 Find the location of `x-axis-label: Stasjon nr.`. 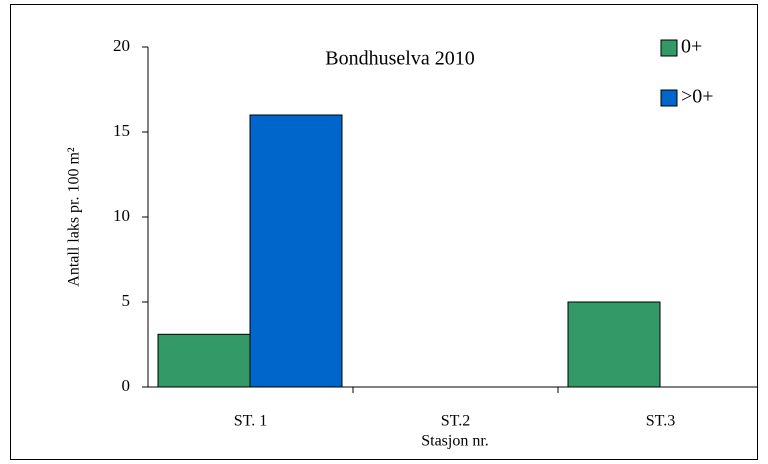

x-axis-label: Stasjon nr. is located at coordinates (455, 441).